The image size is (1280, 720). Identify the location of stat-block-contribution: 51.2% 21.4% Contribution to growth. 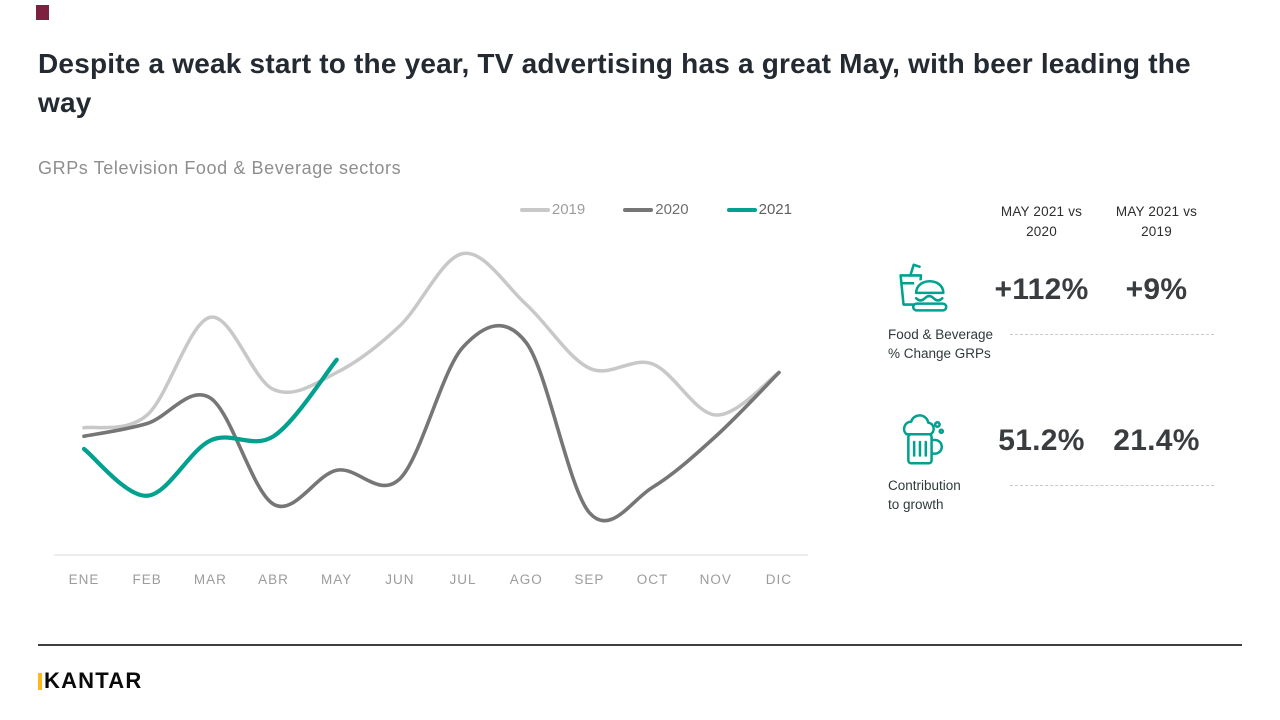
(1051, 462).